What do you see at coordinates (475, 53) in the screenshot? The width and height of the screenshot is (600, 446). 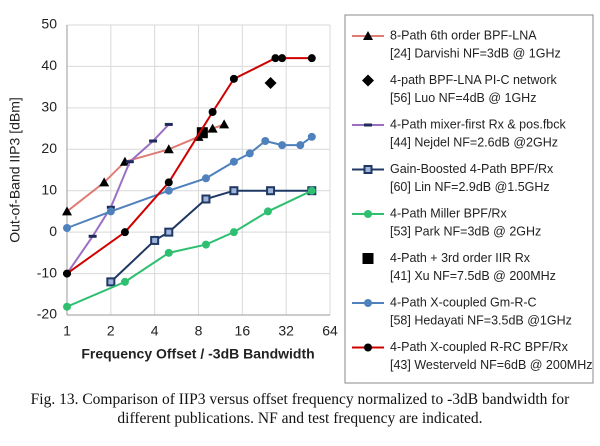 I see `legend-note: [24] Darvishi NF=3dB @ 1GHz` at bounding box center [475, 53].